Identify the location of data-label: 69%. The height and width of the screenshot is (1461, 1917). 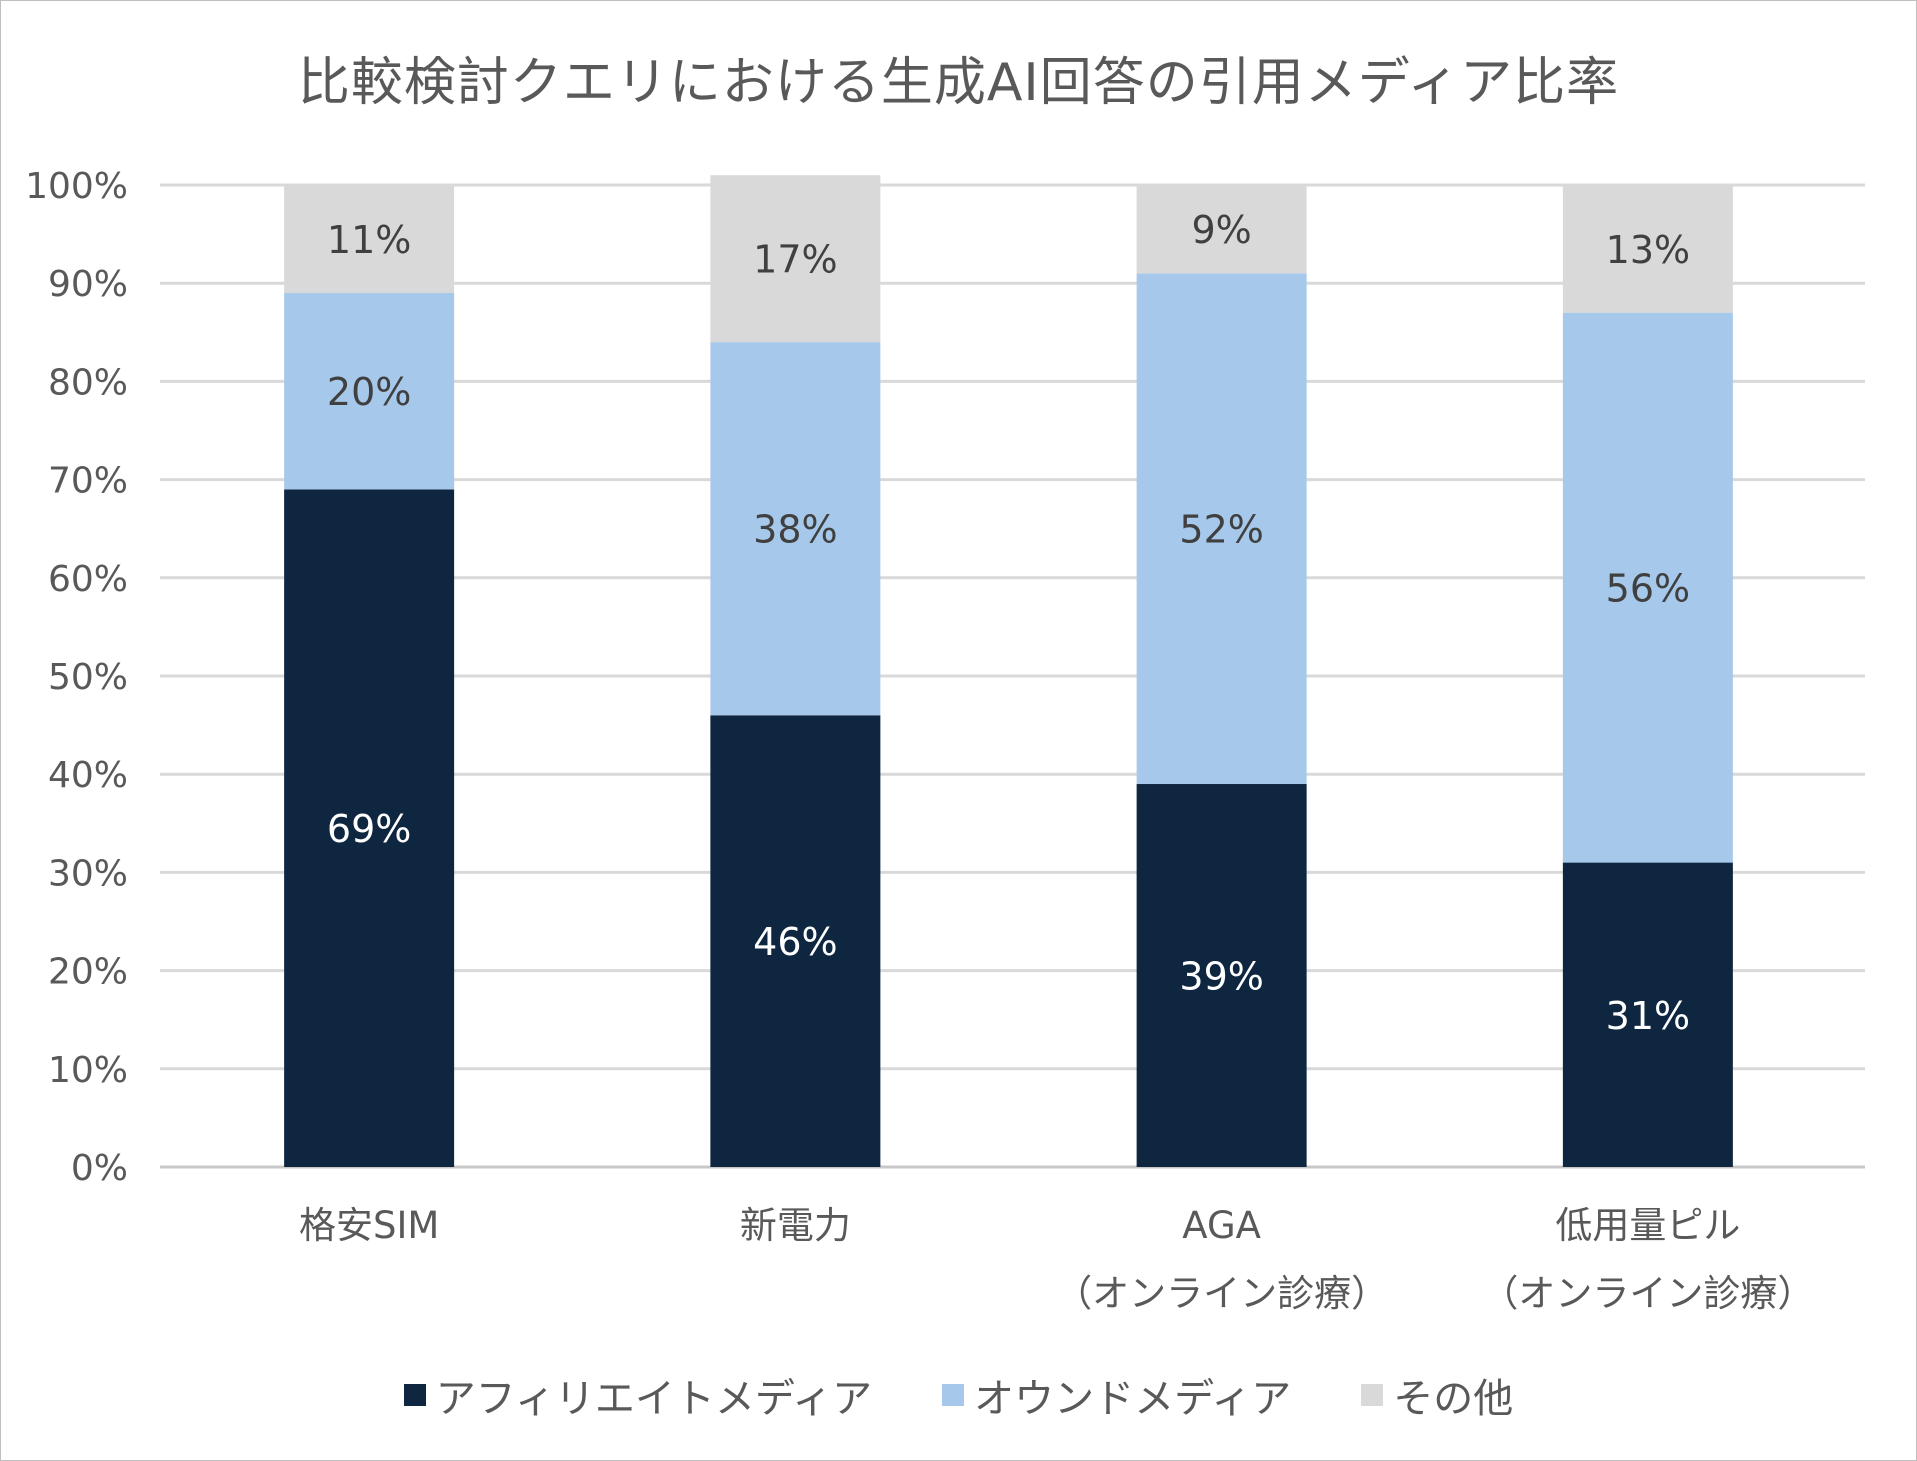
(369, 829).